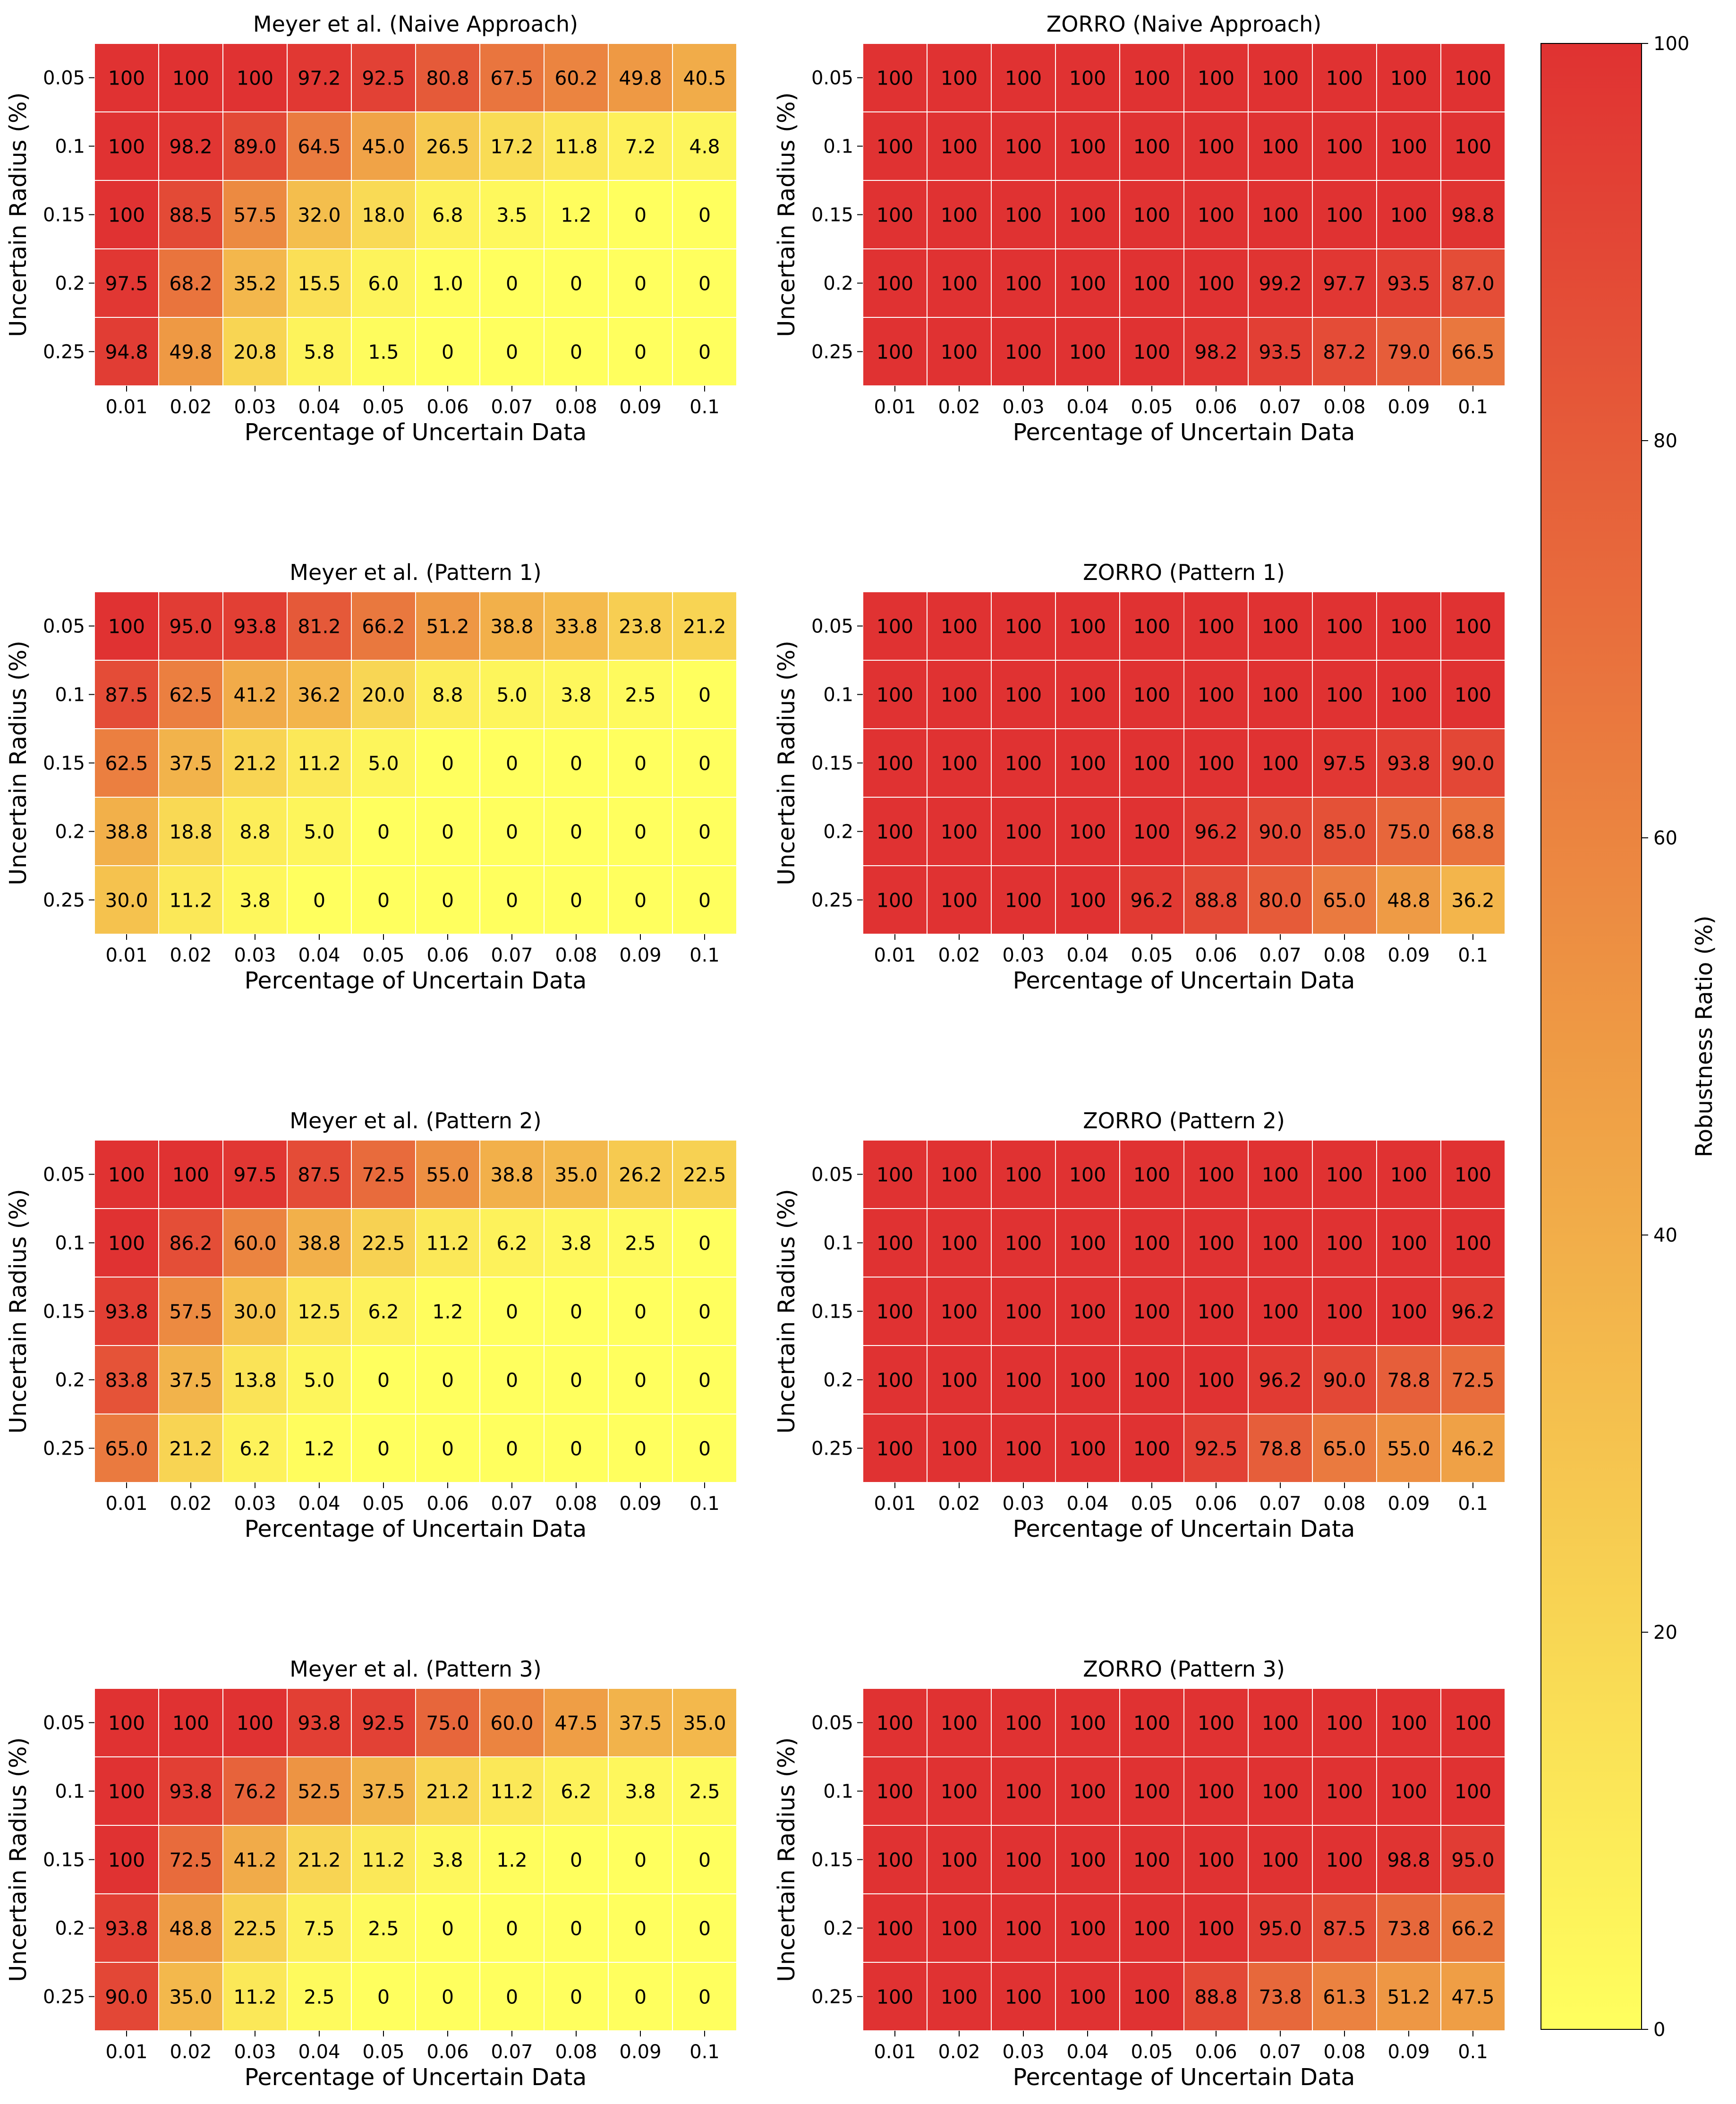  Describe the element at coordinates (190, 626) in the screenshot. I see `cell-label: 95.0` at that location.